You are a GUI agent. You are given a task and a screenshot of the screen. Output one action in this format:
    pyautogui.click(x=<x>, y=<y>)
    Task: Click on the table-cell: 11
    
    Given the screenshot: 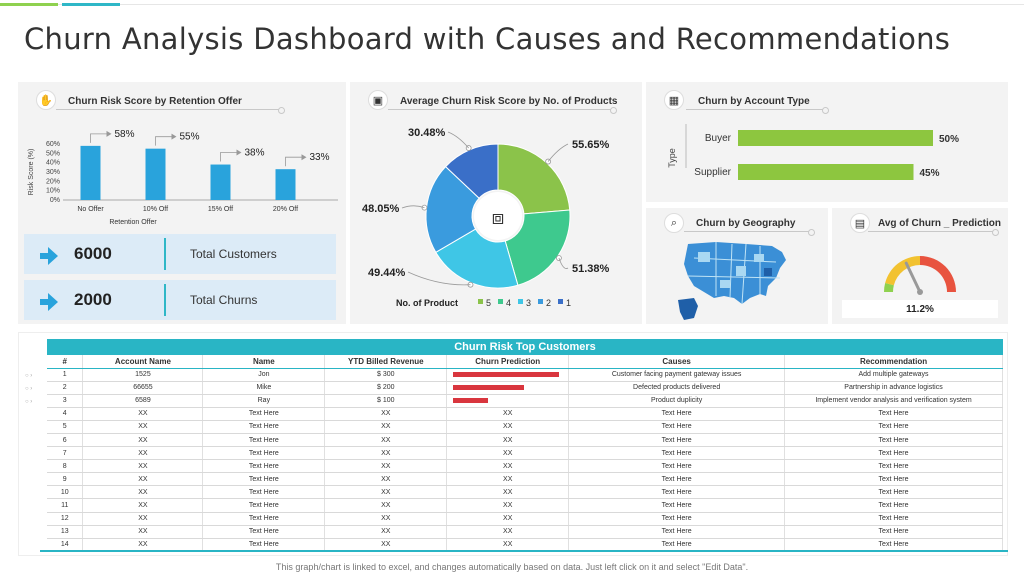 What is the action you would take?
    pyautogui.click(x=65, y=505)
    